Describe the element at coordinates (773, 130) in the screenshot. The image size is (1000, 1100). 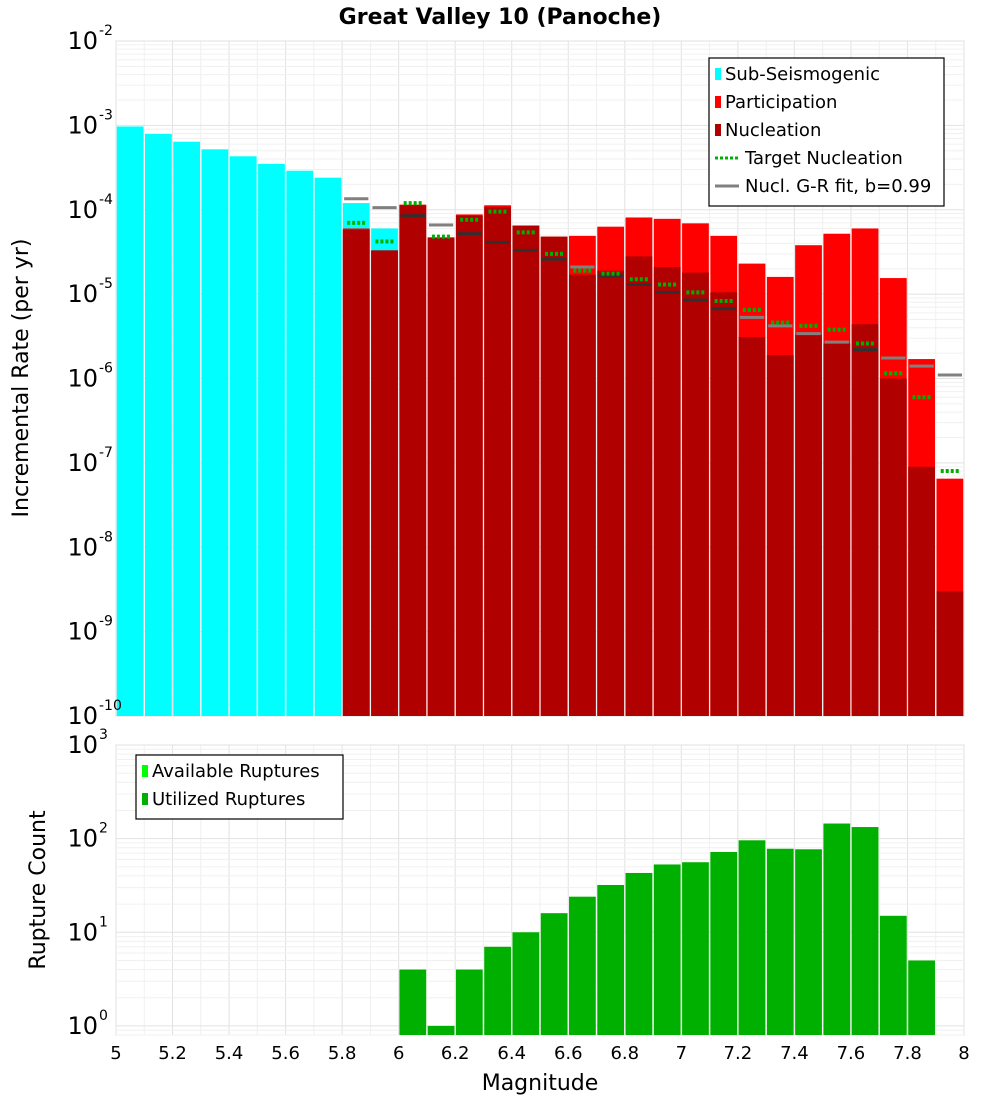
I see `svg-text: Nucleation` at that location.